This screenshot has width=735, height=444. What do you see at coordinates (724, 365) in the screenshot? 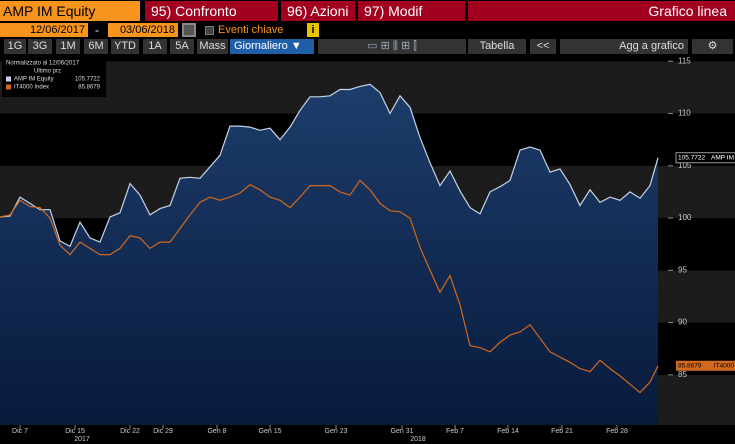
I see `tag-name: IT4000` at bounding box center [724, 365].